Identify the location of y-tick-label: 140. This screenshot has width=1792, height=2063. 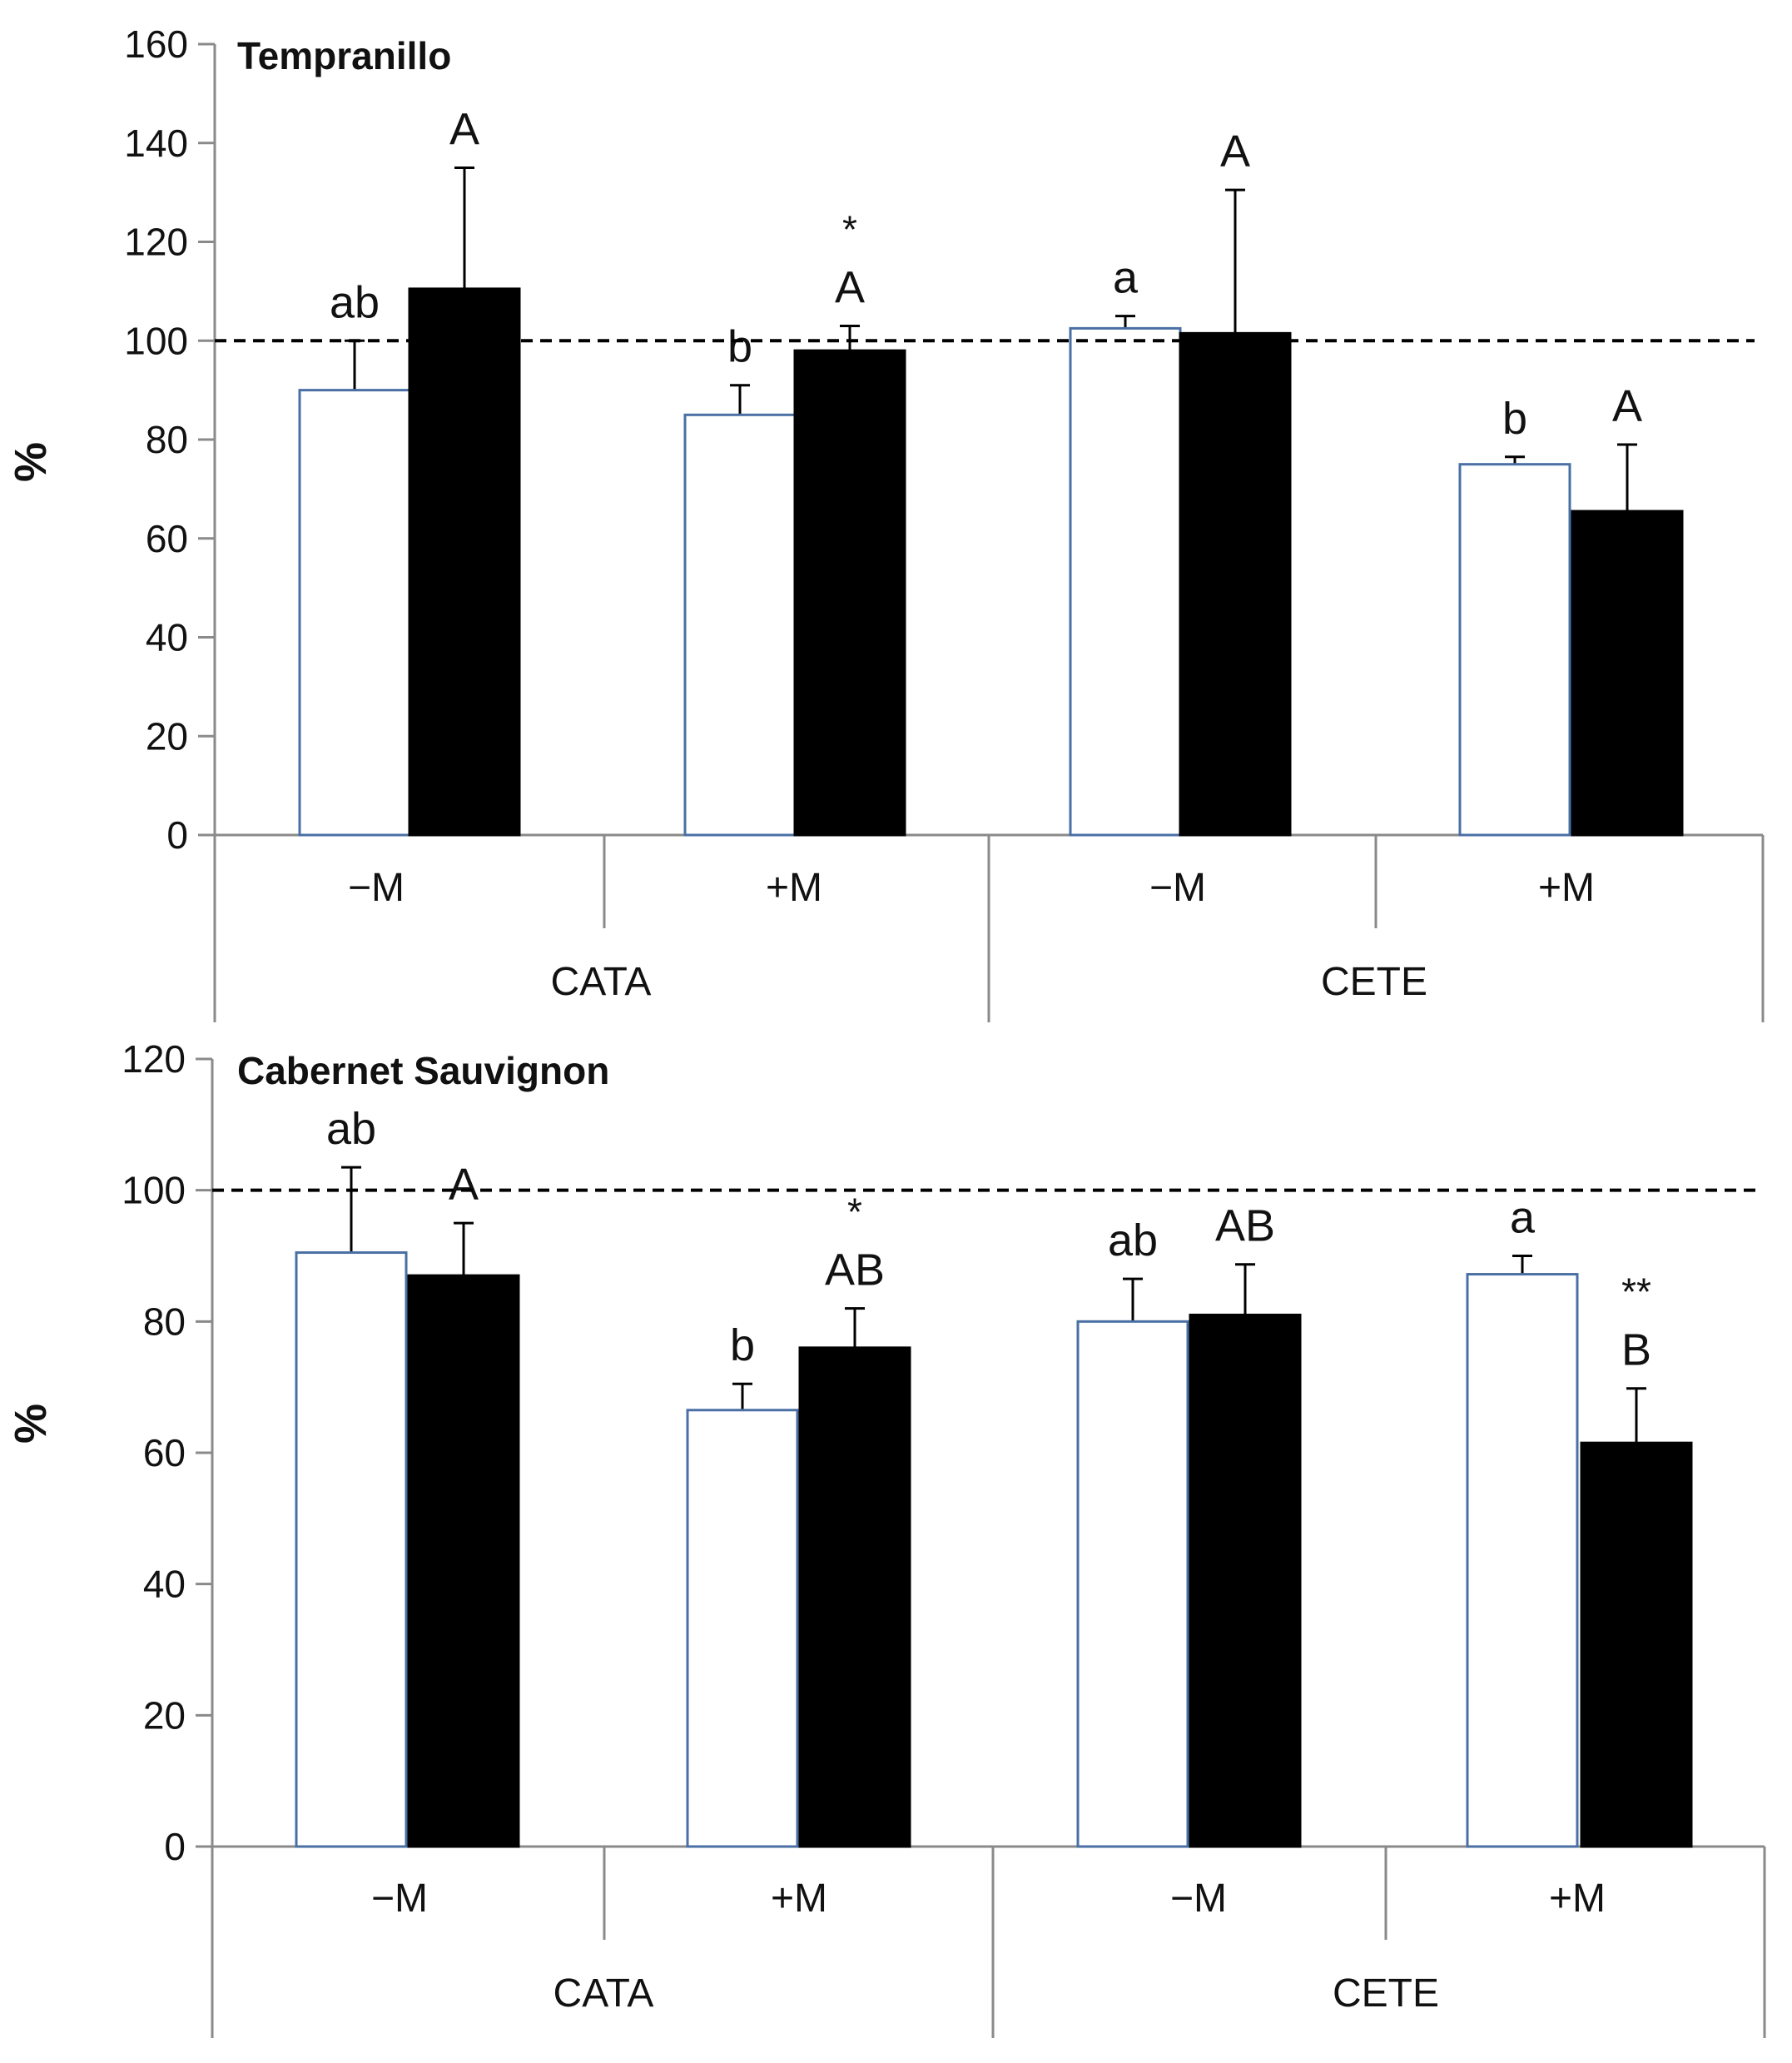
(156, 143).